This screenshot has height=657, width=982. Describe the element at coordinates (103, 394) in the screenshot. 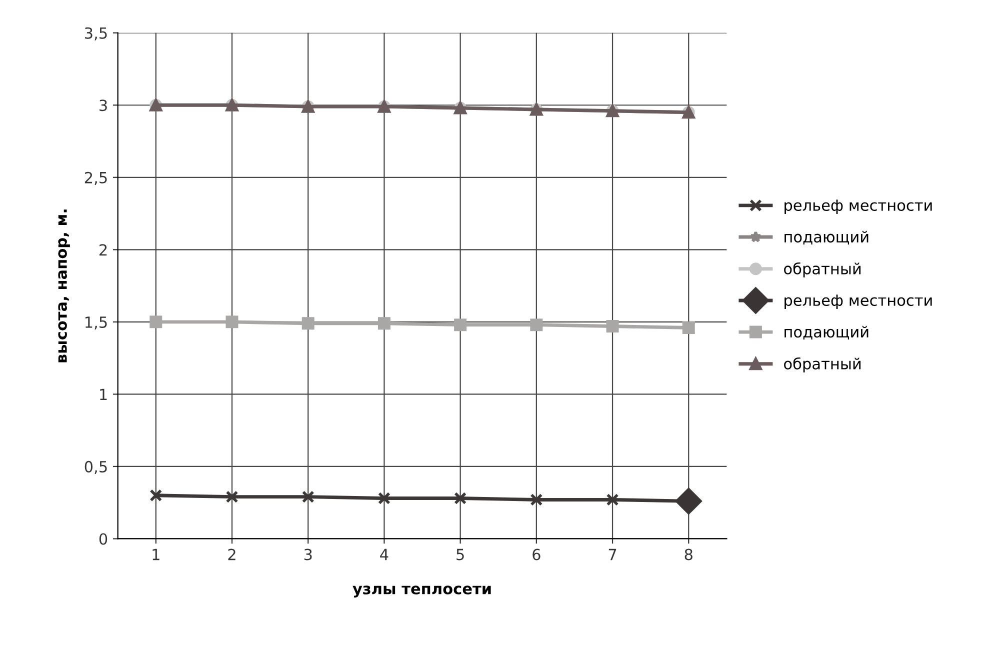

I see `y-tick-label: 1` at that location.